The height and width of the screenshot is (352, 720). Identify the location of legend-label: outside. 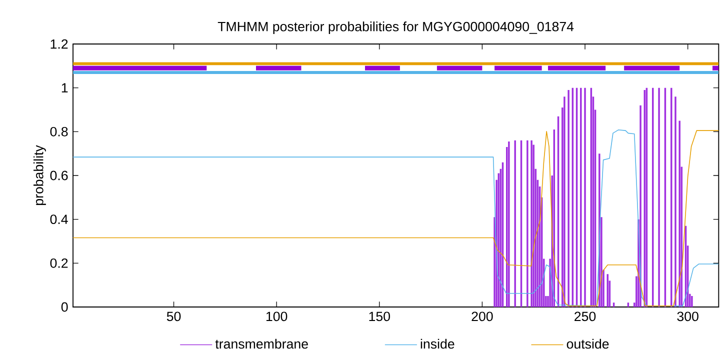
(587, 343).